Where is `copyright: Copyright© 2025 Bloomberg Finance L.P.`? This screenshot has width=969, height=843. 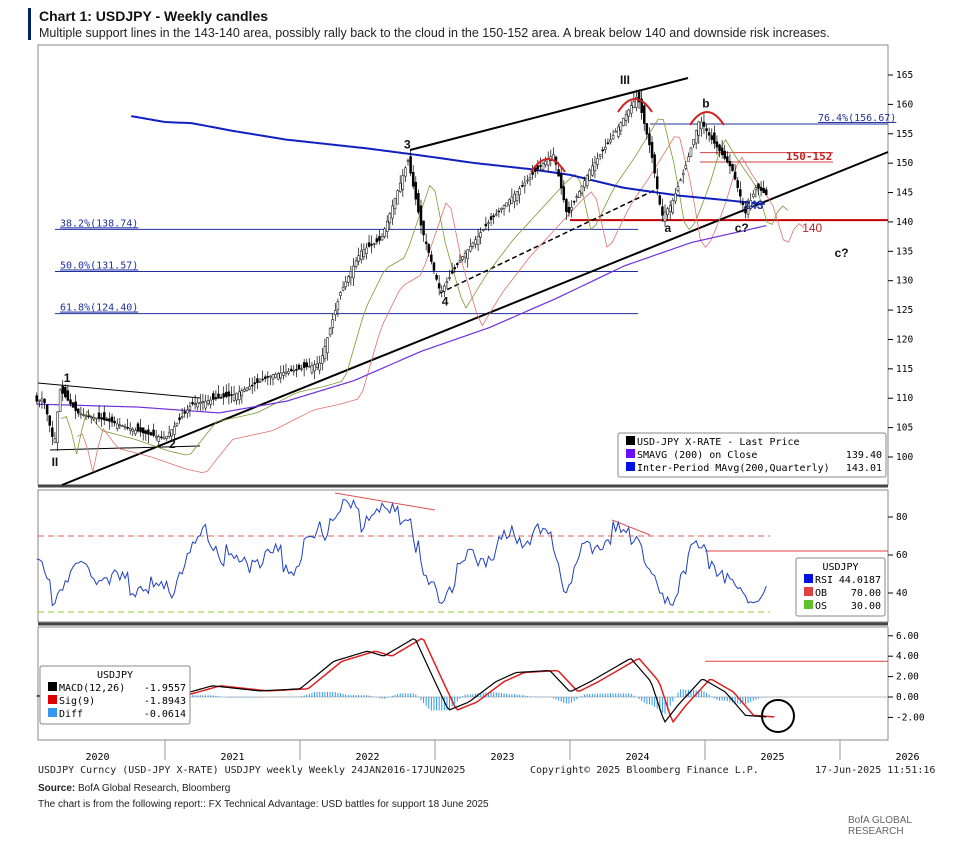 copyright: Copyright© 2025 Bloomberg Finance L.P. is located at coordinates (644, 770).